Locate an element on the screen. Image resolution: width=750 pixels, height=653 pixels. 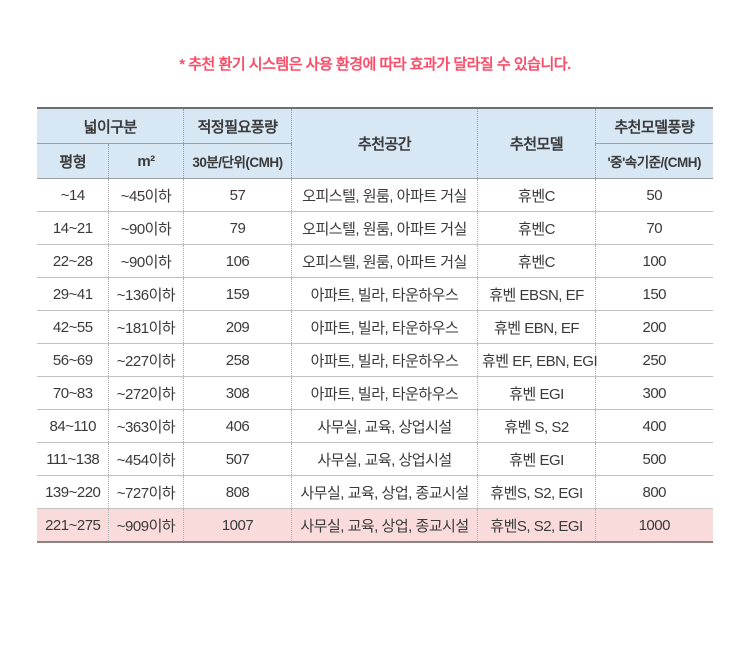
cell-model-cmh: 500 is located at coordinates (654, 459).